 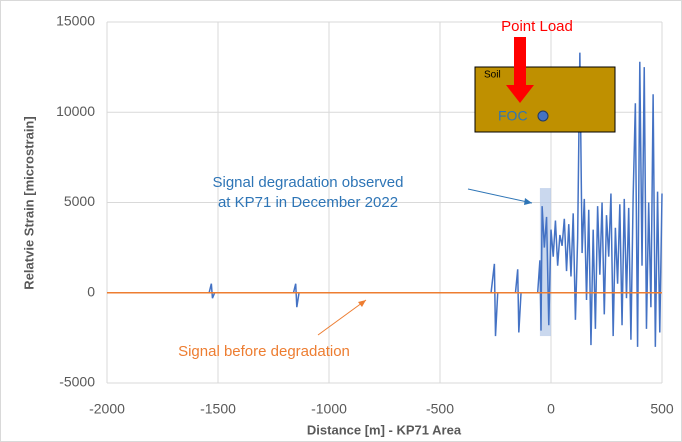 What do you see at coordinates (308, 202) in the screenshot?
I see `annotation: at KP71 in December 2022` at bounding box center [308, 202].